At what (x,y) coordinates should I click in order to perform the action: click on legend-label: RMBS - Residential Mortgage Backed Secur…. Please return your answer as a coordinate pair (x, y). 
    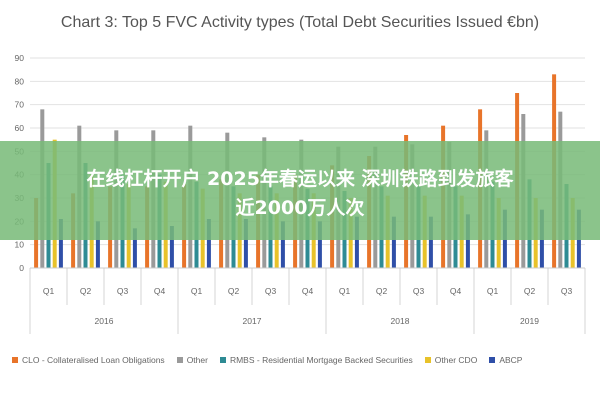
    Looking at the image, I should click on (321, 360).